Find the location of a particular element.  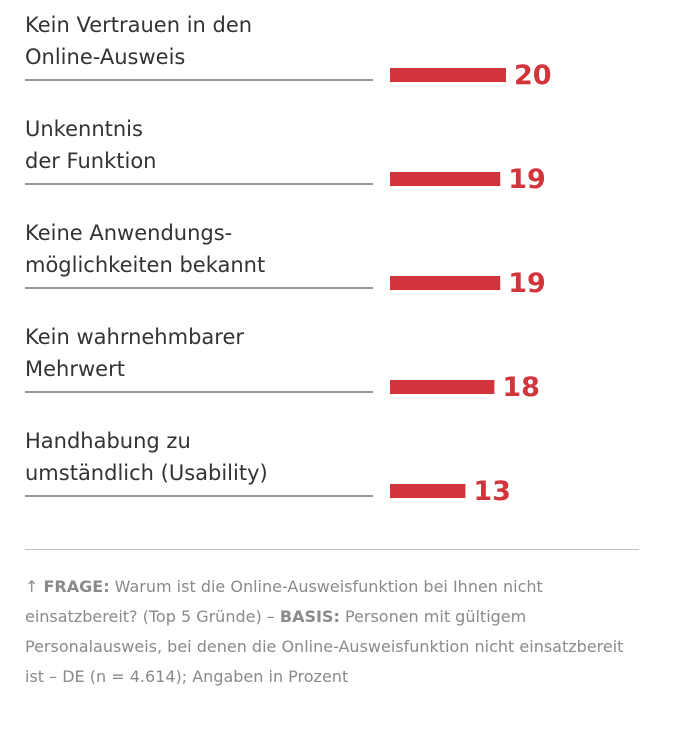

category-label: Handhabung zu umständlich (Usability) is located at coordinates (146, 457).